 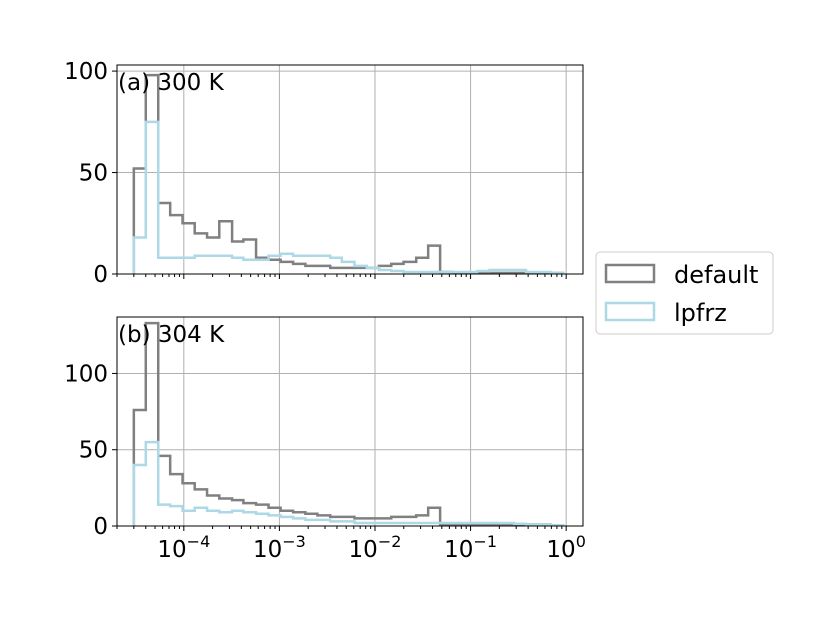 What do you see at coordinates (700, 313) in the screenshot?
I see `legend-label-lpfrz: lpfrz` at bounding box center [700, 313].